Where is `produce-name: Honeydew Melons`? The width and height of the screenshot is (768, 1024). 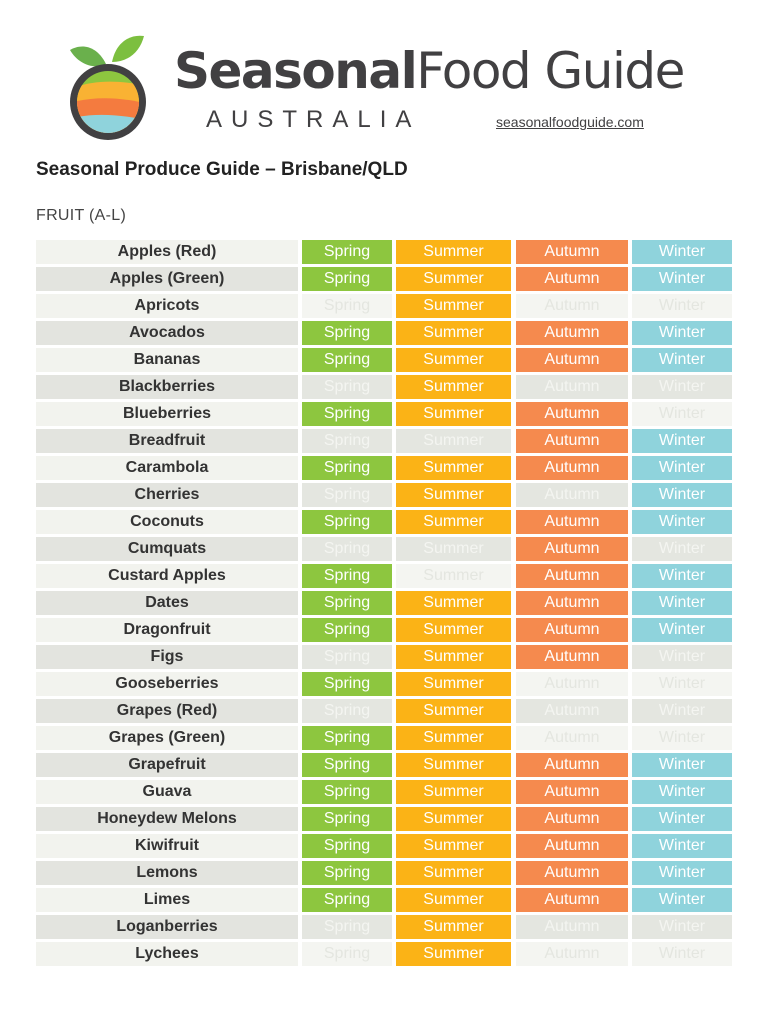 produce-name: Honeydew Melons is located at coordinates (167, 819).